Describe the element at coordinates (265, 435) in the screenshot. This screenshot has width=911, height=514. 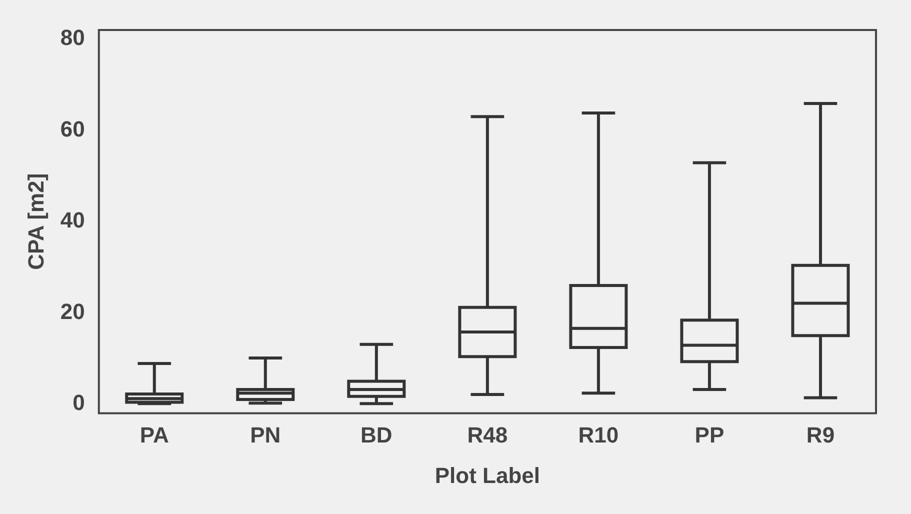
I see `x-tick-label: PN` at that location.